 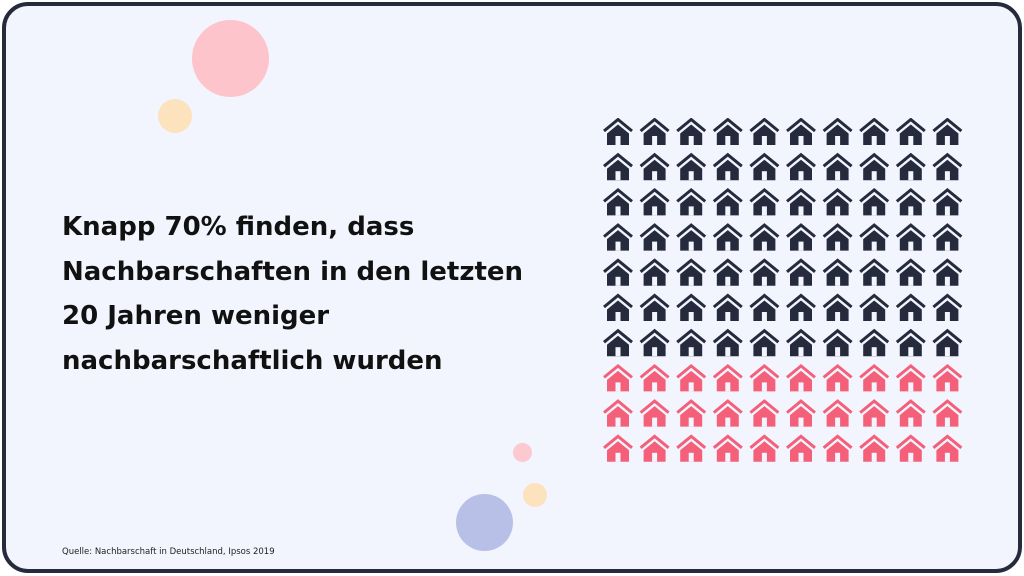 I want to click on decorative-bubble-orange-small, so click(x=175, y=116).